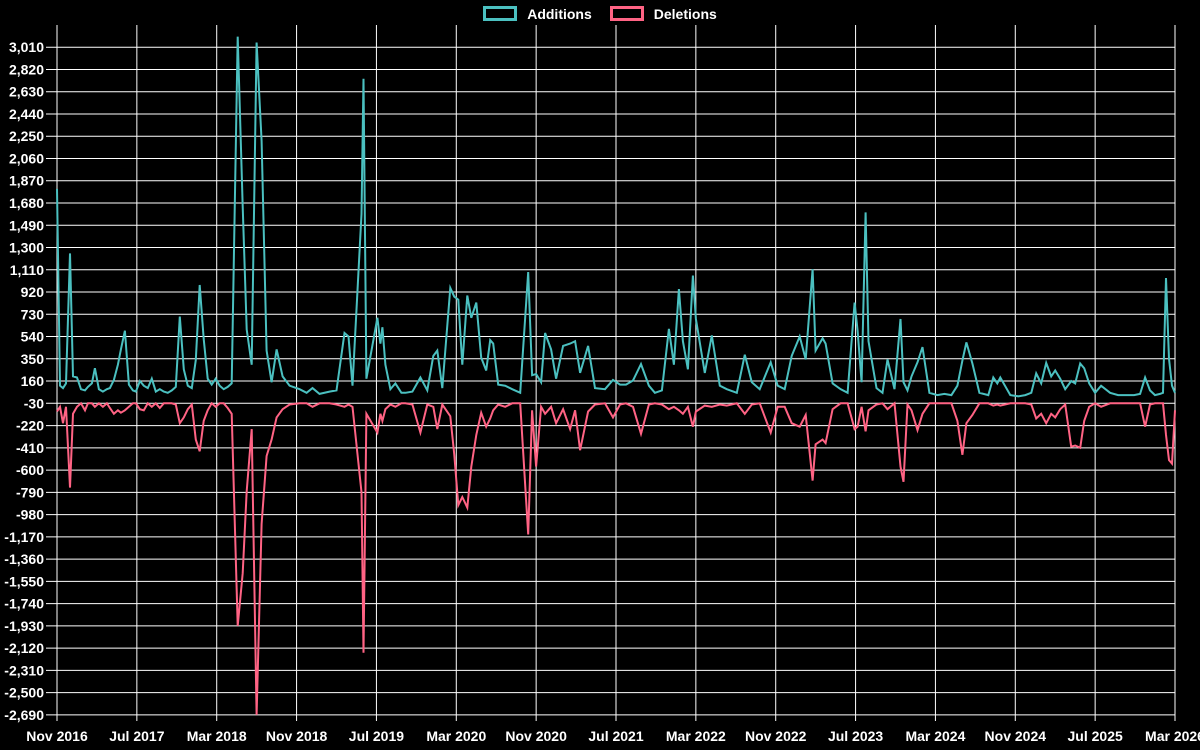 This screenshot has width=1200, height=750. I want to click on x-axis-tick-label: Mar 2018, so click(217, 736).